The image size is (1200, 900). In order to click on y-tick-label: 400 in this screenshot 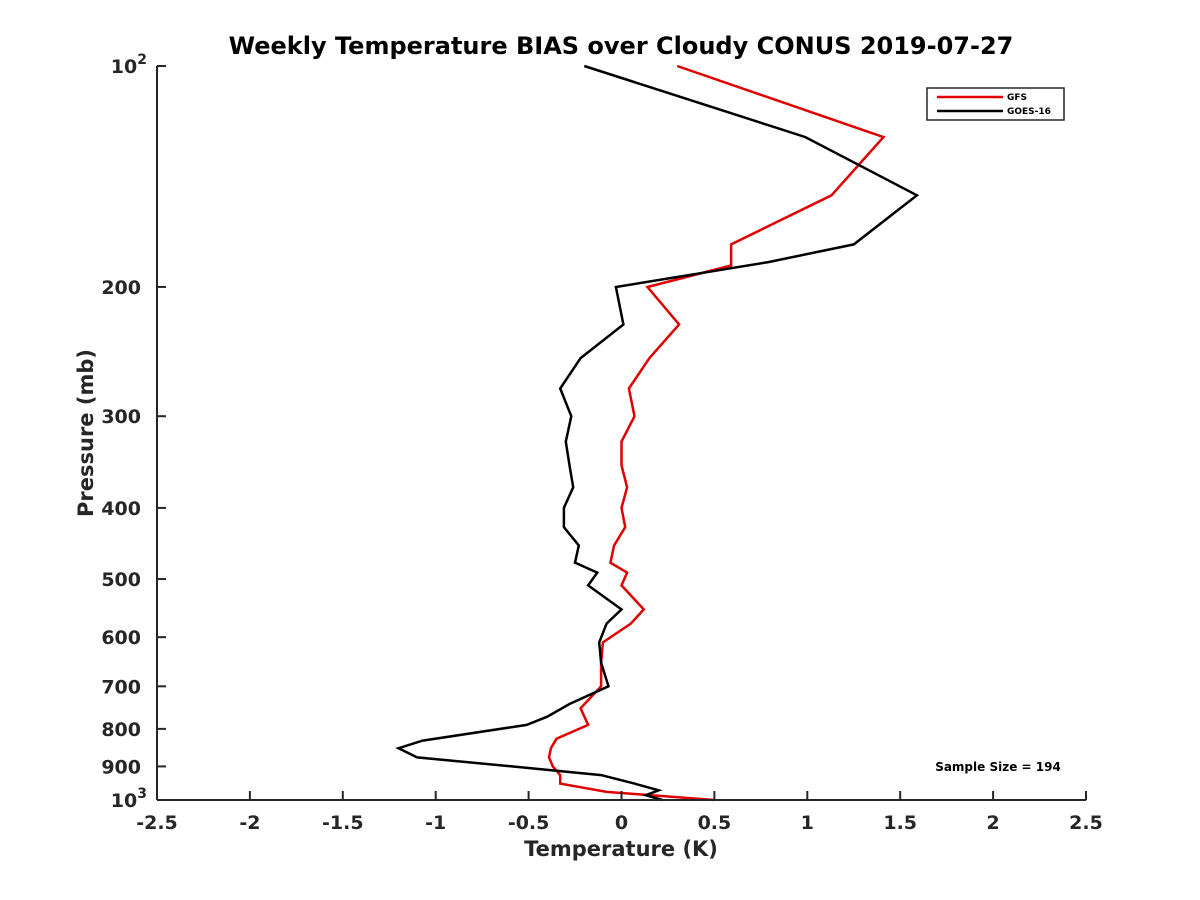, I will do `click(121, 509)`.